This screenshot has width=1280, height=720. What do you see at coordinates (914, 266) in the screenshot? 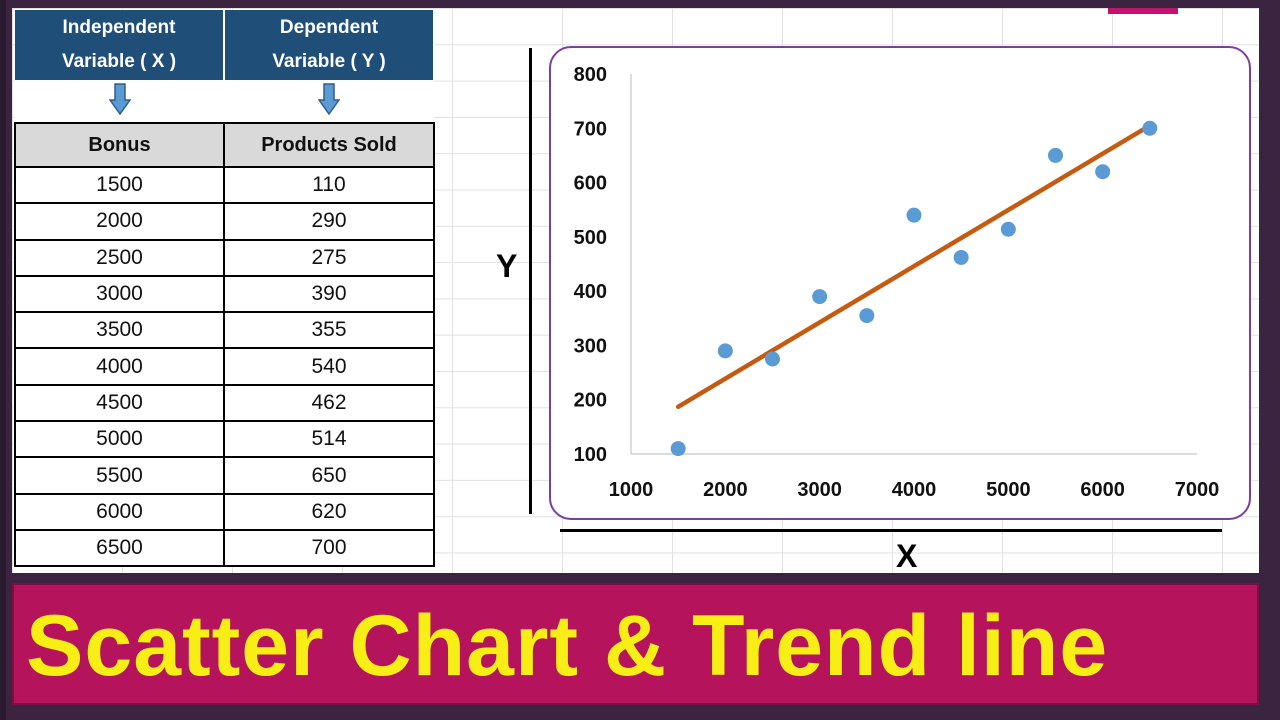
I see `trend-line` at bounding box center [914, 266].